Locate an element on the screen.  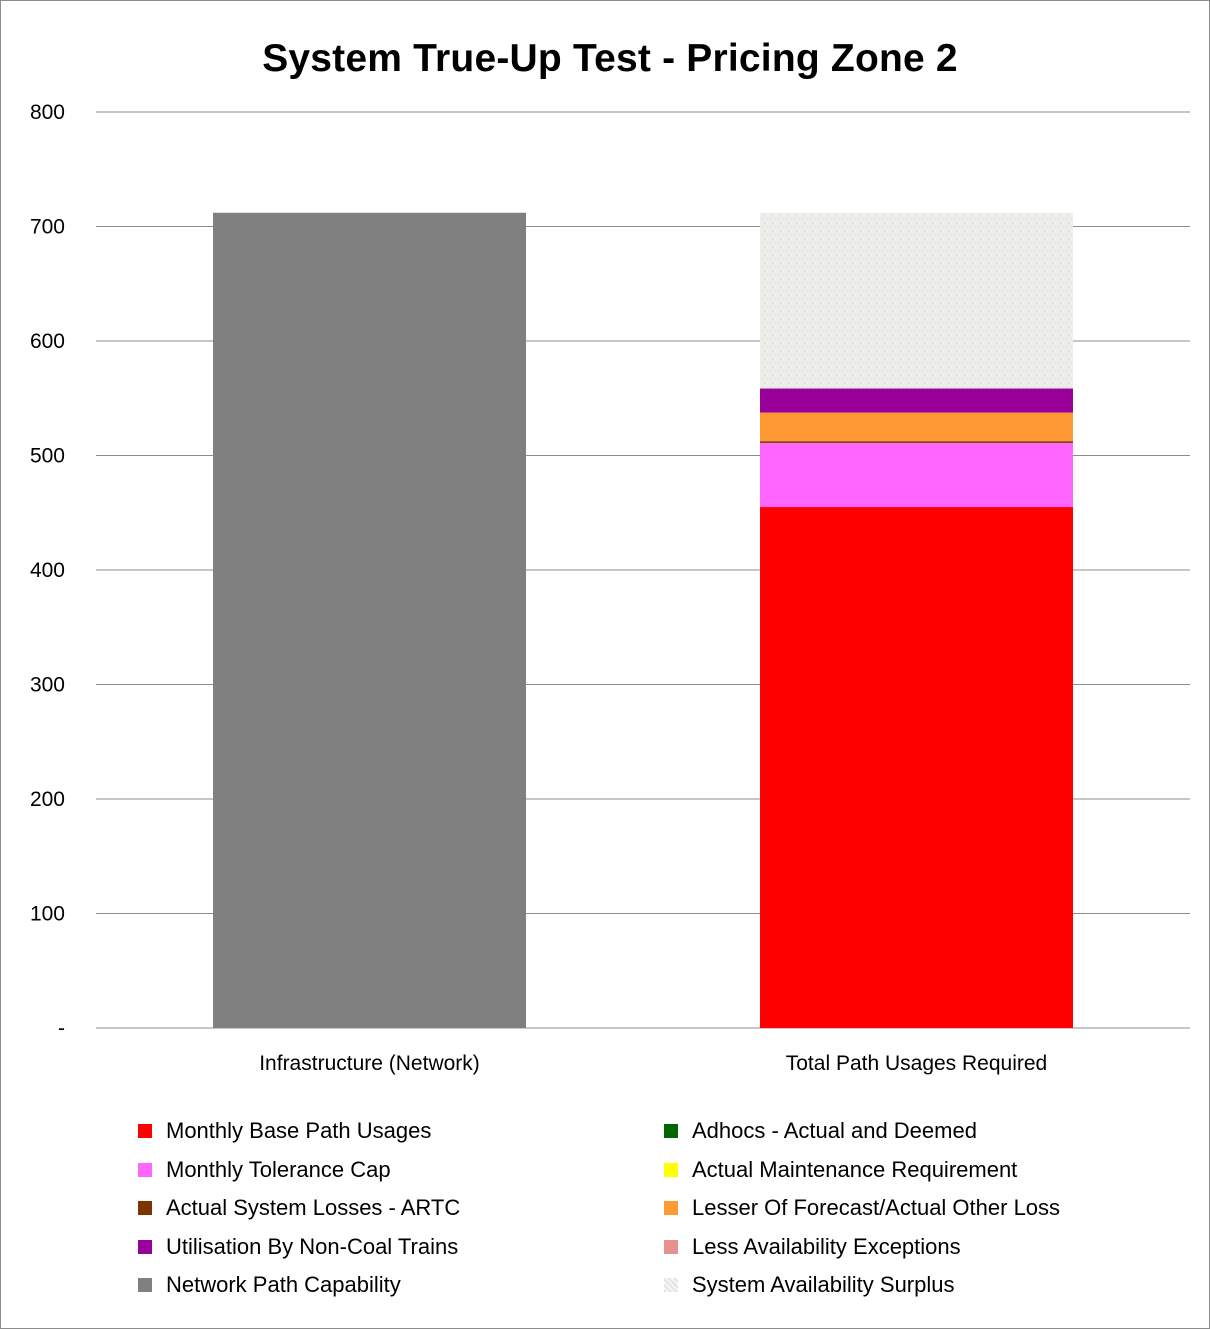
y-tick-label: 300 is located at coordinates (47, 685).